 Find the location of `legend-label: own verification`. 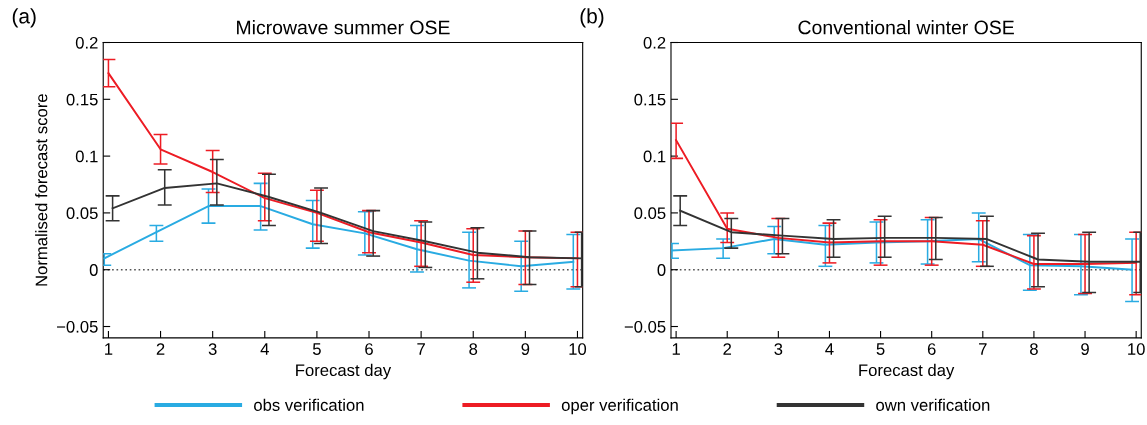

legend-label: own verification is located at coordinates (933, 404).